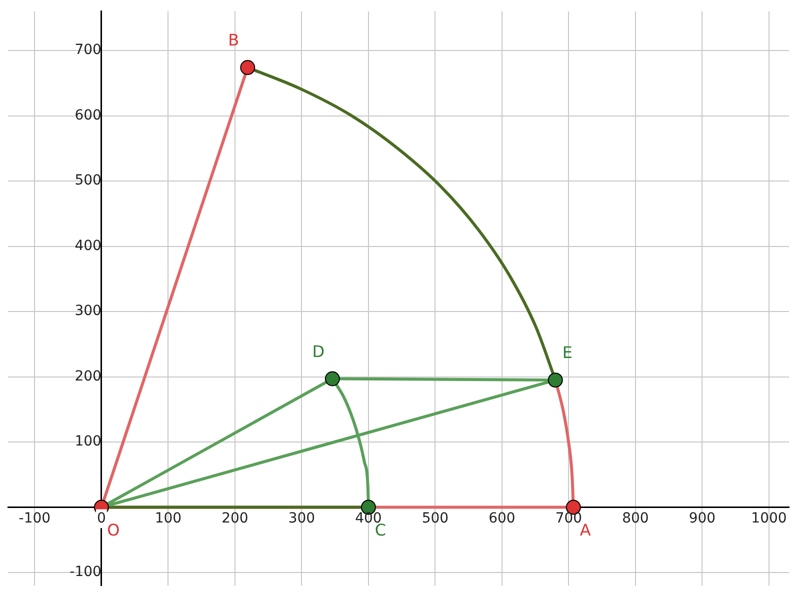  Describe the element at coordinates (34, 518) in the screenshot. I see `x-tick-label: -100` at that location.